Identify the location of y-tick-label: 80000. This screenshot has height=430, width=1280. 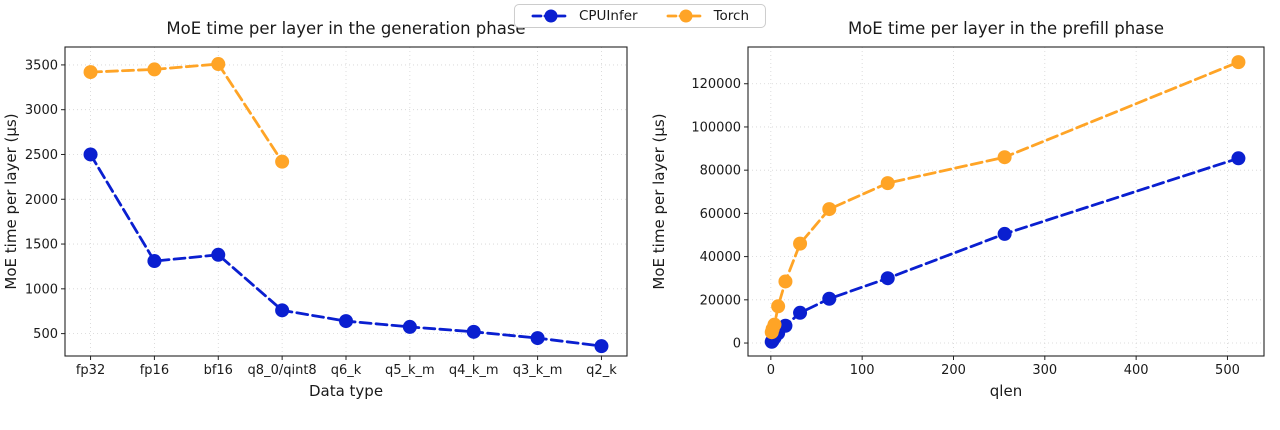
(720, 171).